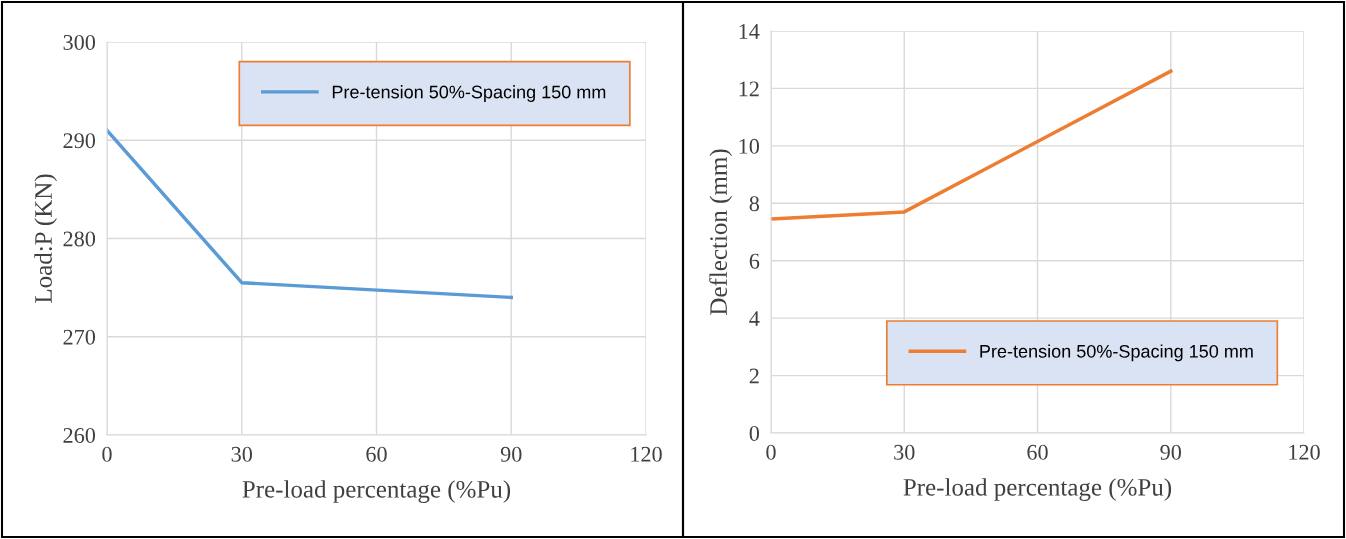  Describe the element at coordinates (79, 337) in the screenshot. I see `y-tick-label: 270` at that location.